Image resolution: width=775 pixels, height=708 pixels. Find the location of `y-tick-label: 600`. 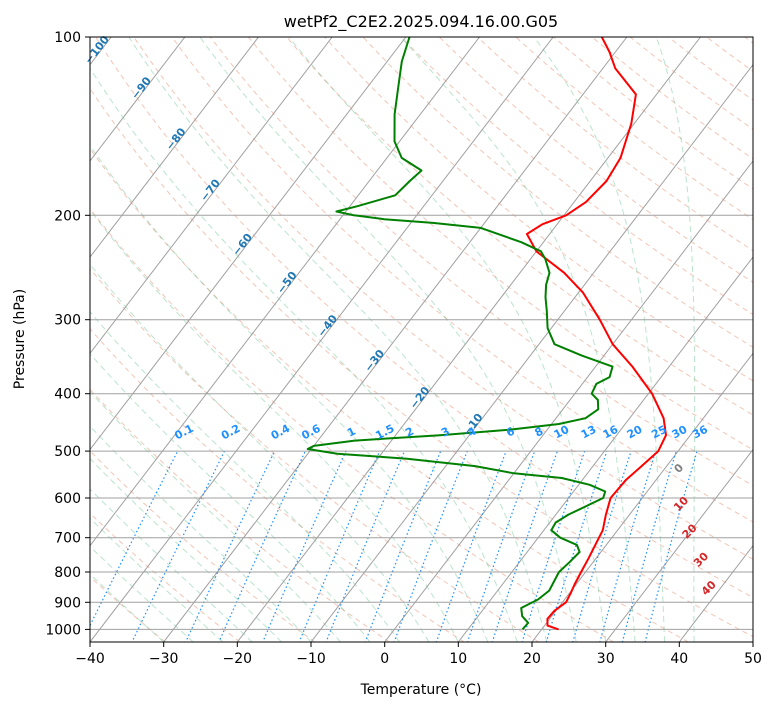

y-tick-label: 600 is located at coordinates (67, 499).